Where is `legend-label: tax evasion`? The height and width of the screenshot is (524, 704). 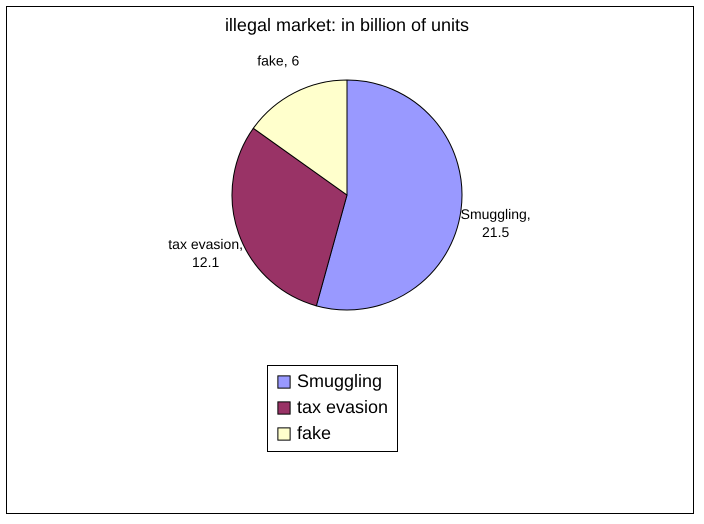 legend-label: tax evasion is located at coordinates (342, 407).